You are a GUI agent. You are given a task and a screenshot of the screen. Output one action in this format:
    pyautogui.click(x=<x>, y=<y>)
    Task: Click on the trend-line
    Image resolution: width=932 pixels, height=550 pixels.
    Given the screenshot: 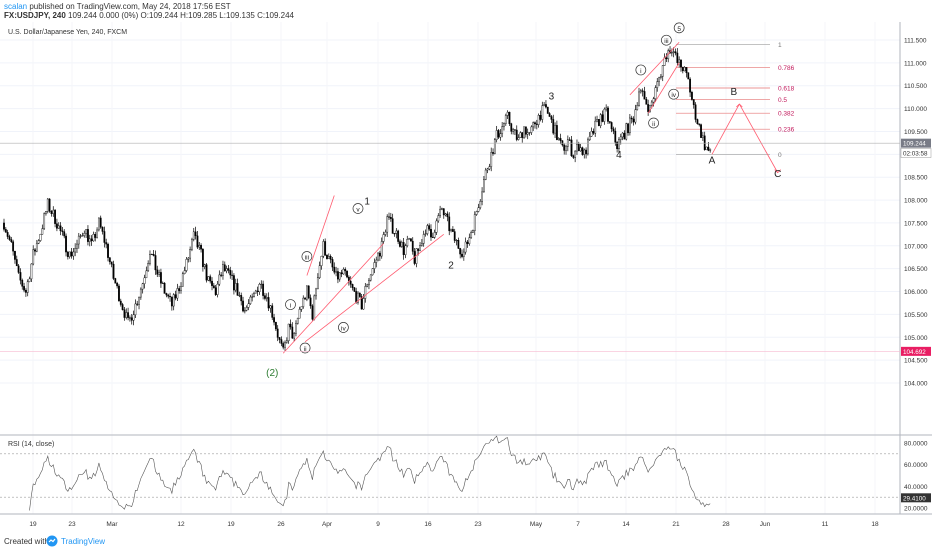 What is the action you would take?
    pyautogui.click(x=654, y=69)
    